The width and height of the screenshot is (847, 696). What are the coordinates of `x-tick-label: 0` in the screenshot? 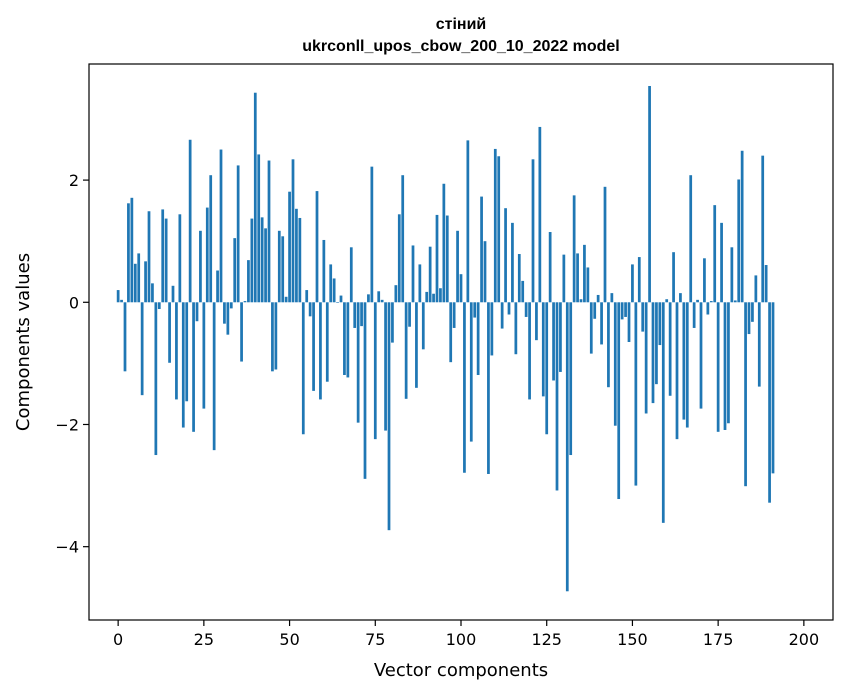 It's located at (118, 639).